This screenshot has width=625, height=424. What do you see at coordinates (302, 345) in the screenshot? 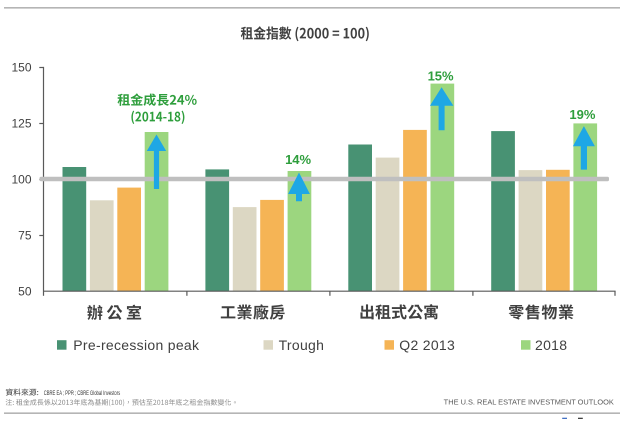
I see `svg-text: Trough` at bounding box center [302, 345].